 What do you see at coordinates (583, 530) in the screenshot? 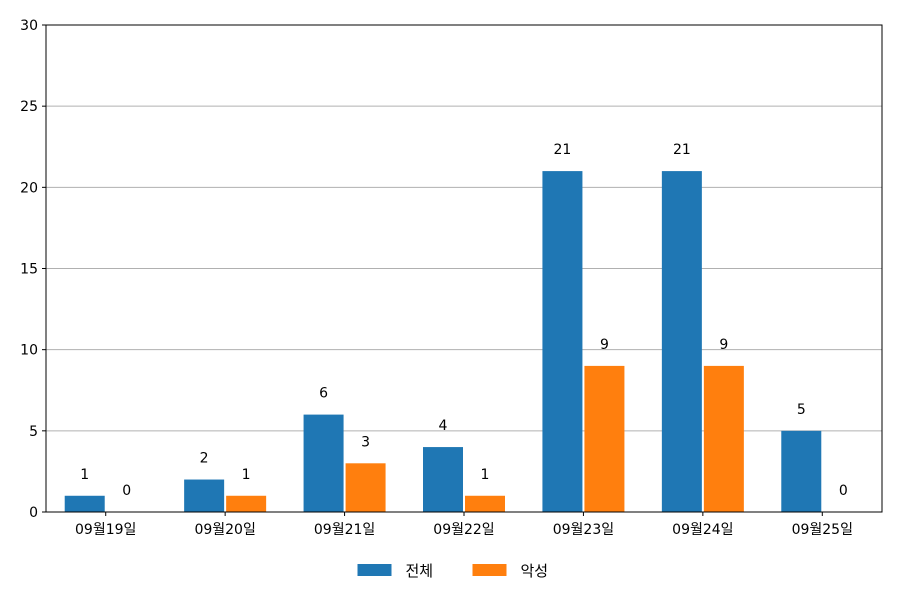
I see `x-tick-label: 09월23일` at bounding box center [583, 530].